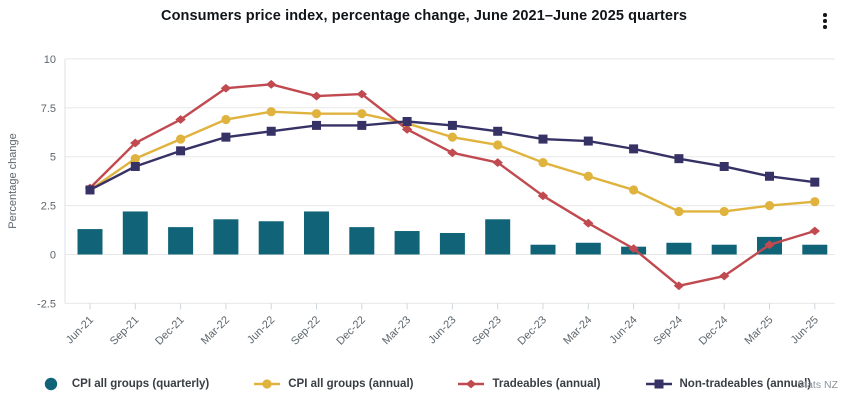 Image resolution: width=848 pixels, height=400 pixels. What do you see at coordinates (634, 149) in the screenshot?
I see `non-tradeables-annual--point-Jun-24` at bounding box center [634, 149].